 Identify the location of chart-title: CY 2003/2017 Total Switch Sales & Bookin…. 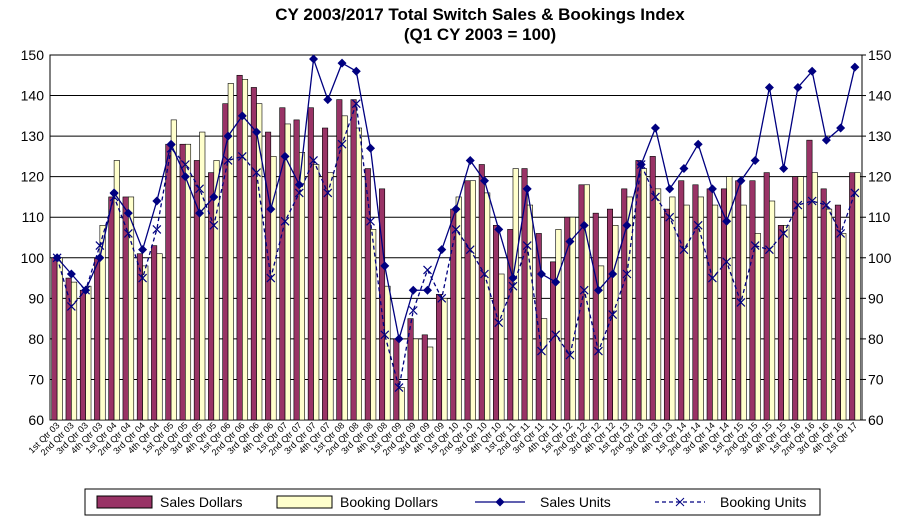
(480, 14).